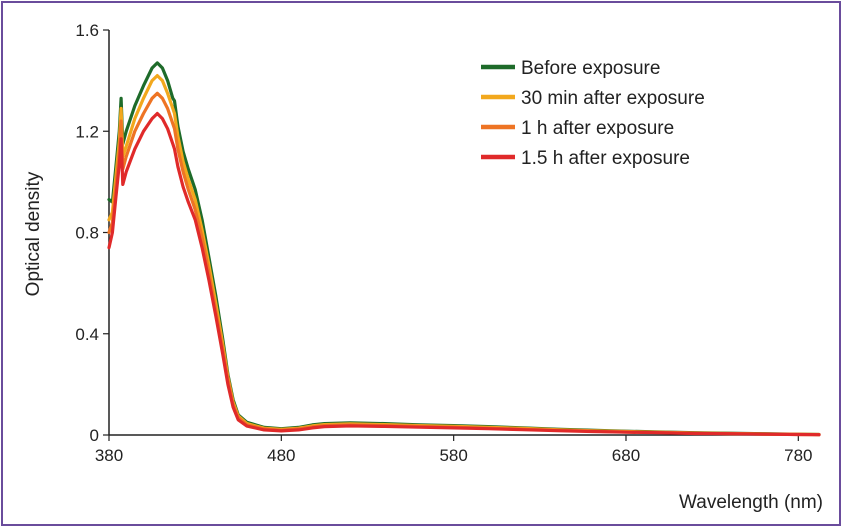 The image size is (845, 530). I want to click on legend-label: Before exposure, so click(590, 68).